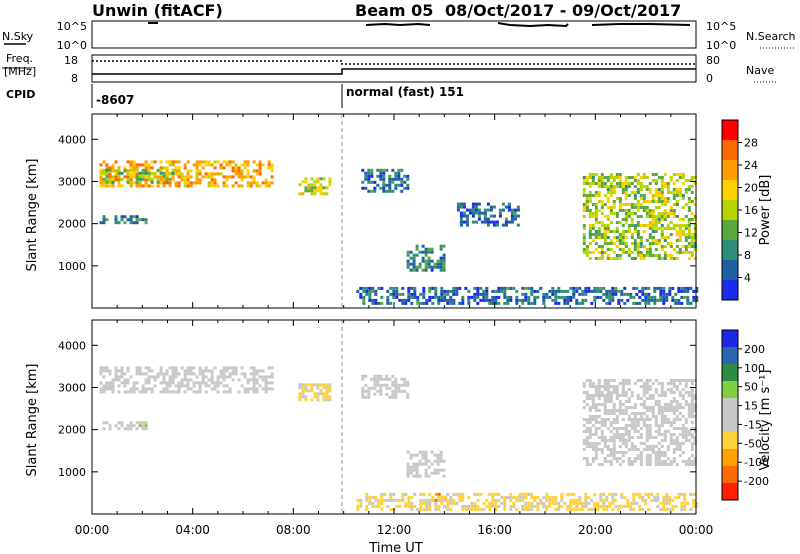  I want to click on velocity-colorbar-tick-label: 200, so click(754, 349).